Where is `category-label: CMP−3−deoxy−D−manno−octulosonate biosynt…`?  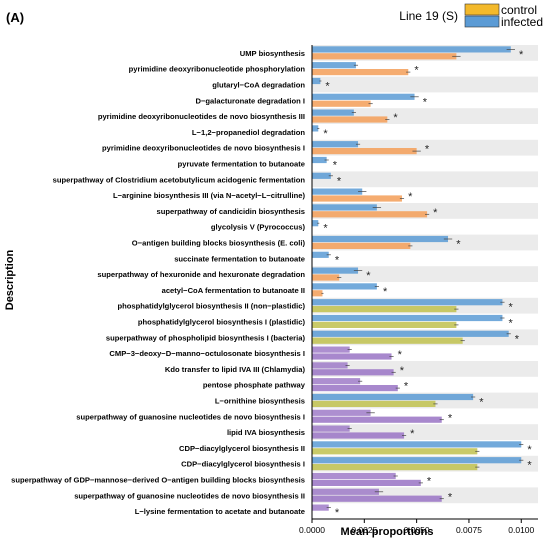
category-label: CMP−3−deoxy−D−manno−octulosonate biosynt… is located at coordinates (207, 353).